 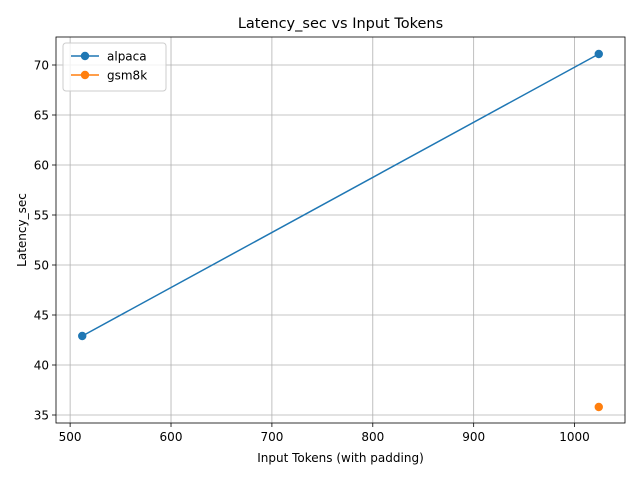 I want to click on y-tick-label: 70, so click(x=41, y=65).